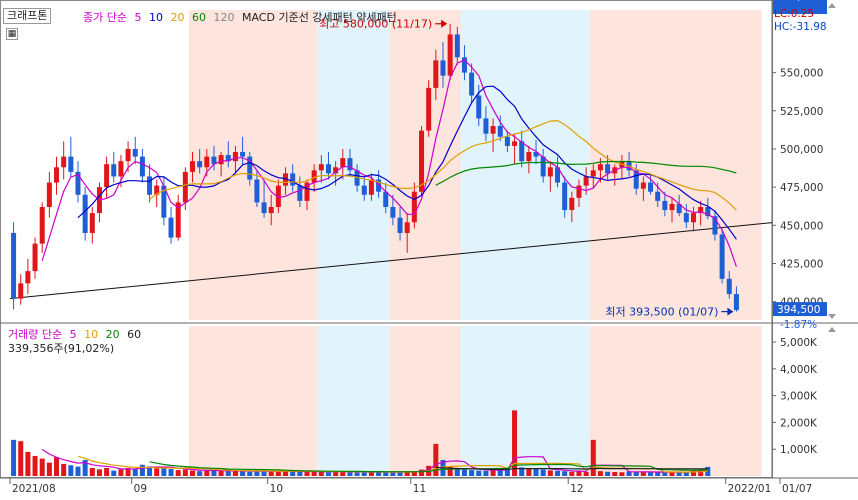  Describe the element at coordinates (134, 334) in the screenshot. I see `volume-ma-60: 60` at that location.